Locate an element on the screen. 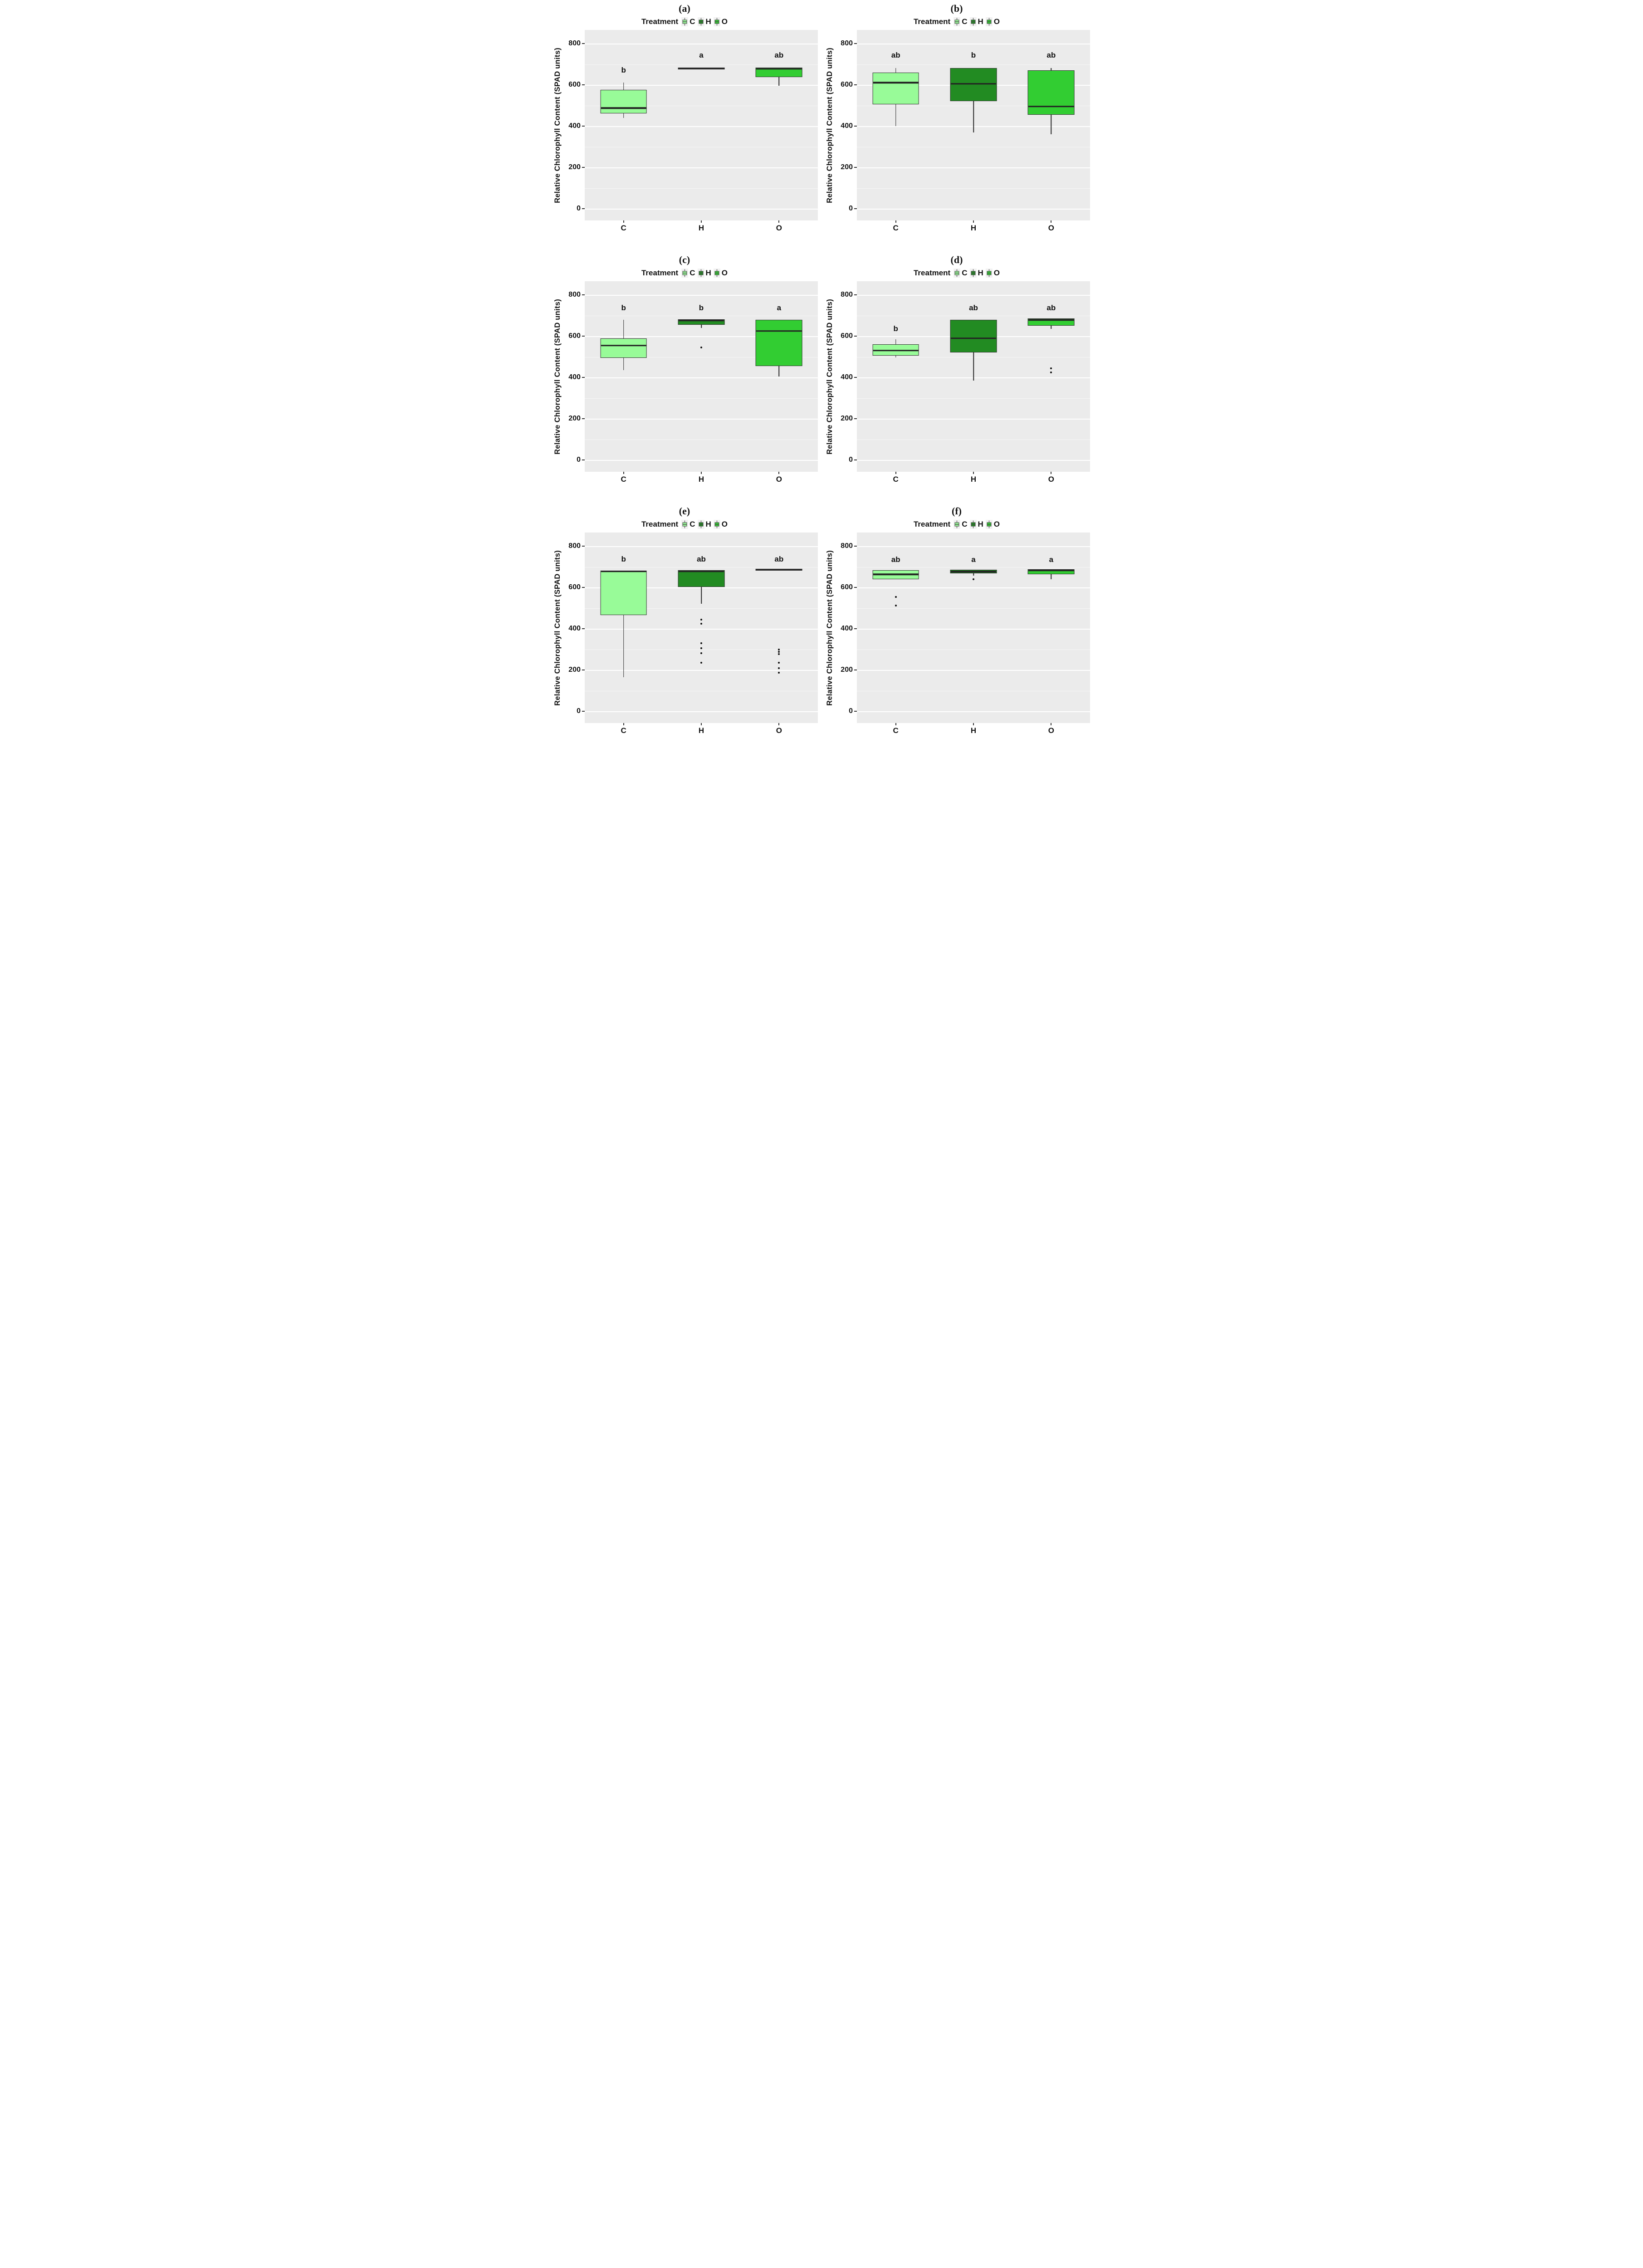  legend-key-h: H is located at coordinates (704, 524).